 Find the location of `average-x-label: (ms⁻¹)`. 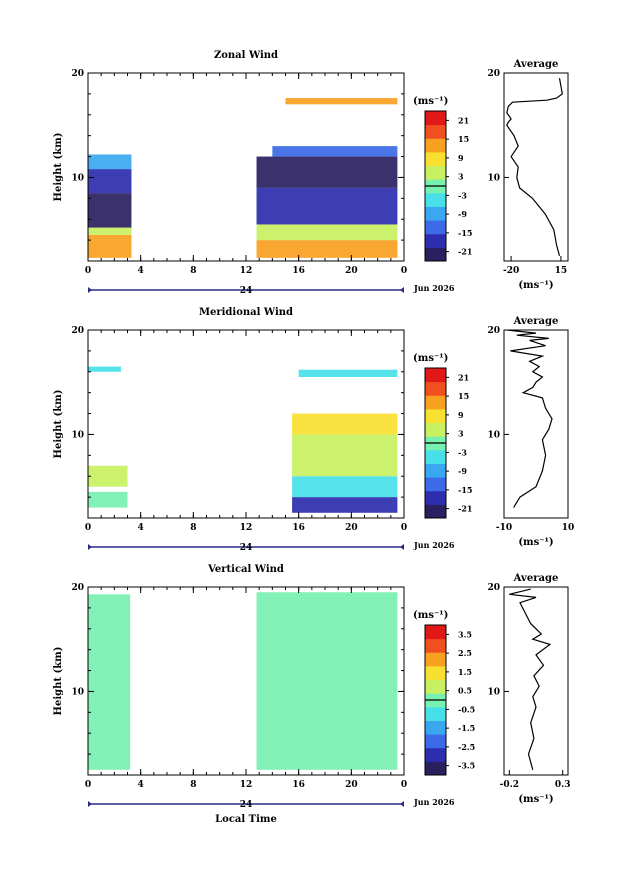

average-x-label: (ms⁻¹) is located at coordinates (535, 799).